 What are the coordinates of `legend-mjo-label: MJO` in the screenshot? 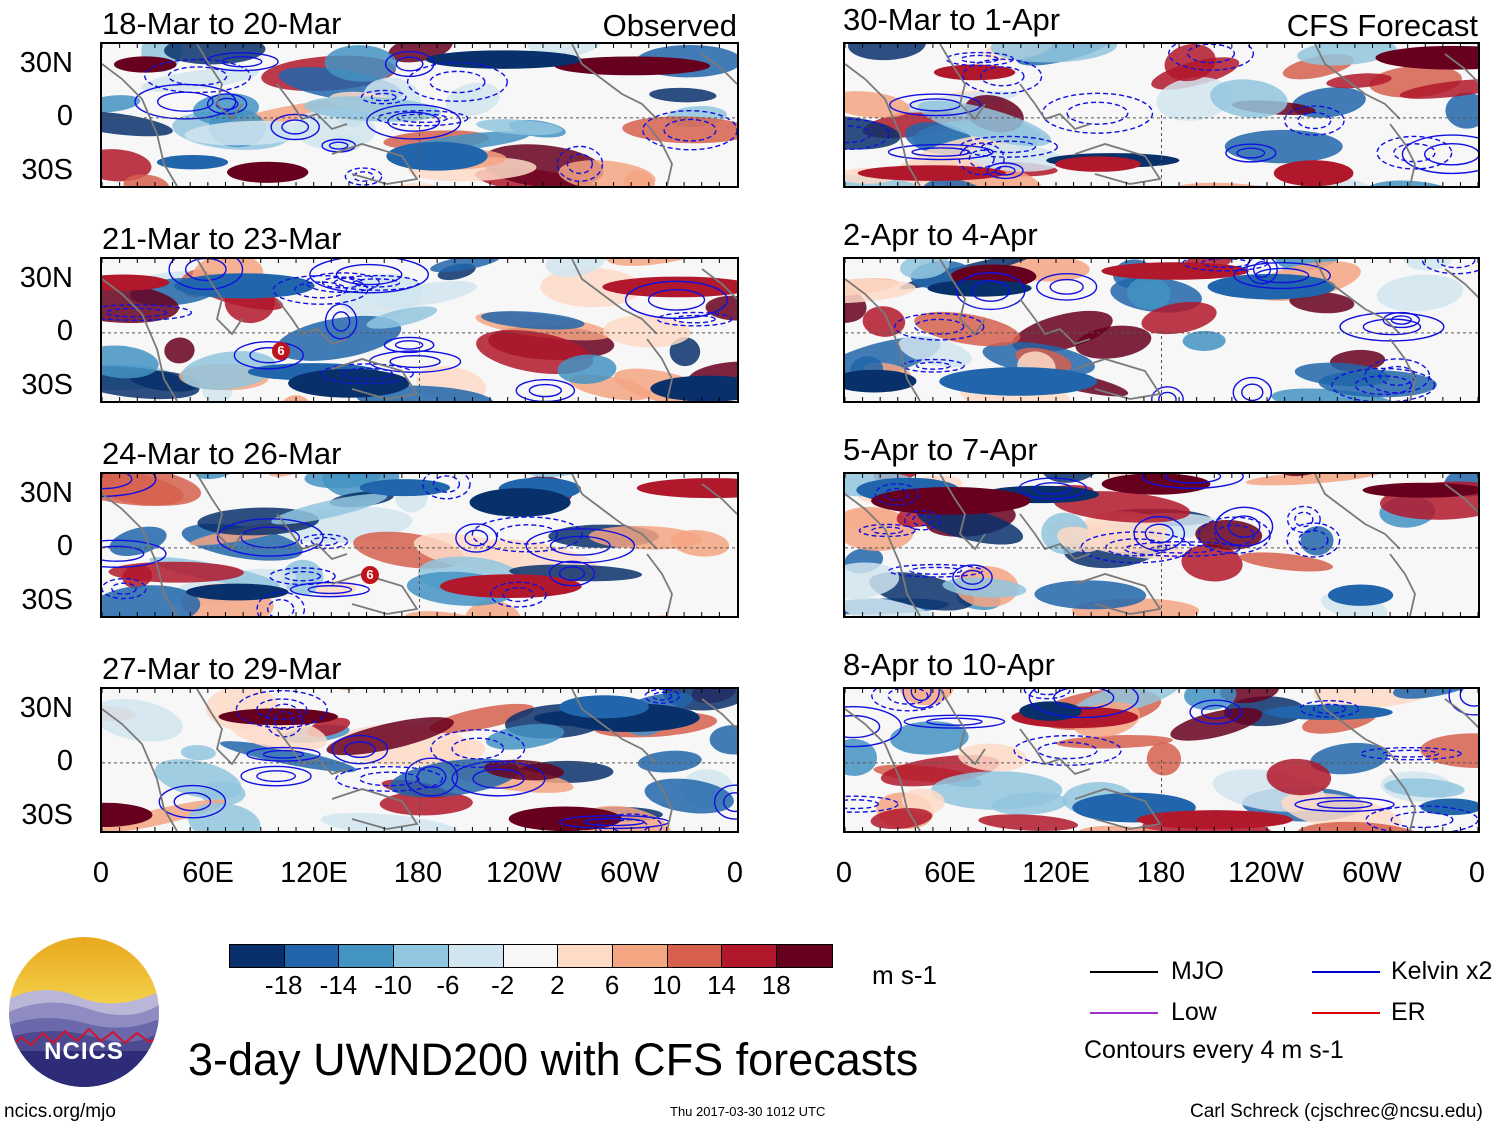 It's located at (1197, 971).